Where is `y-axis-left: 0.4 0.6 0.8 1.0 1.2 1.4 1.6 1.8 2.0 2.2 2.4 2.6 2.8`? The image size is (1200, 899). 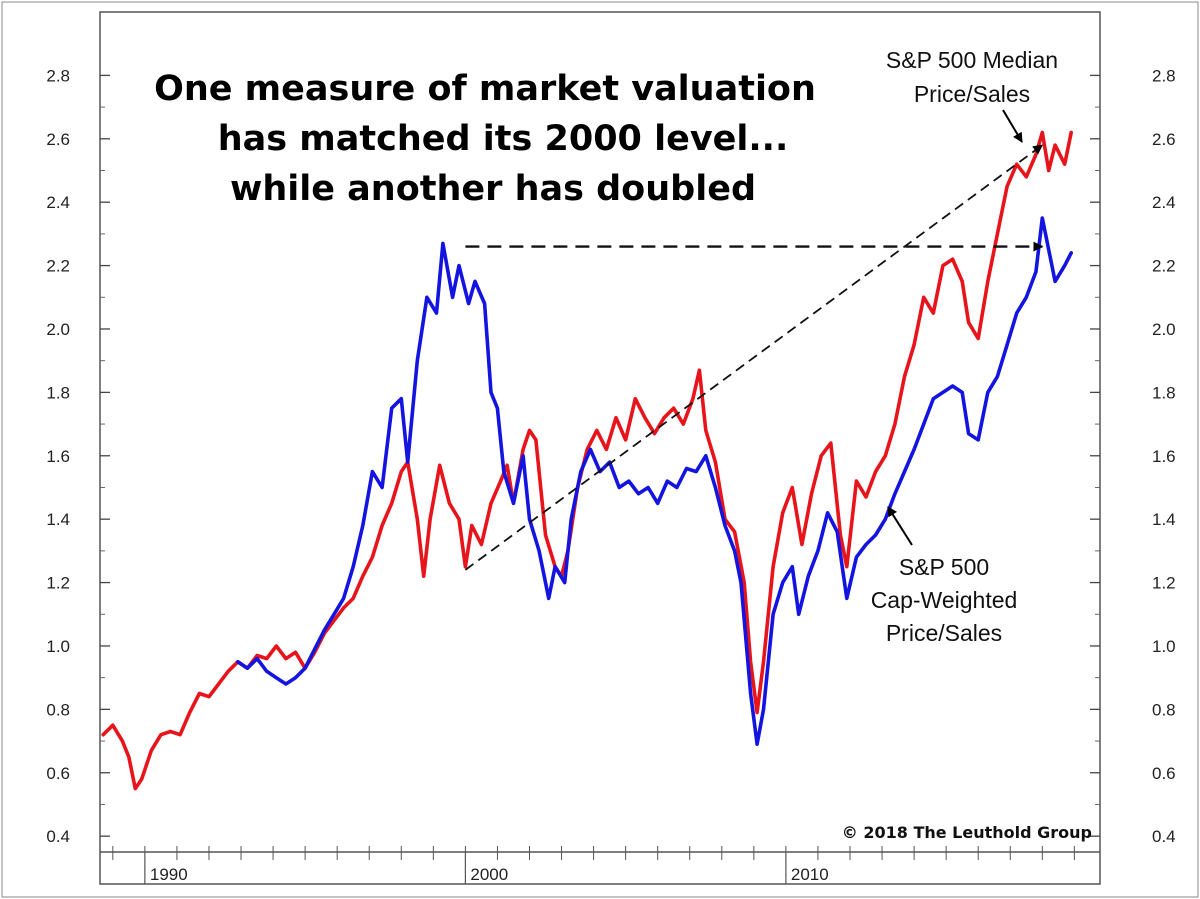
y-axis-left: 0.4 0.6 0.8 1.0 1.2 1.4 1.6 1.8 2.0 2.2 2.4 2.6 2.8 is located at coordinates (78, 456).